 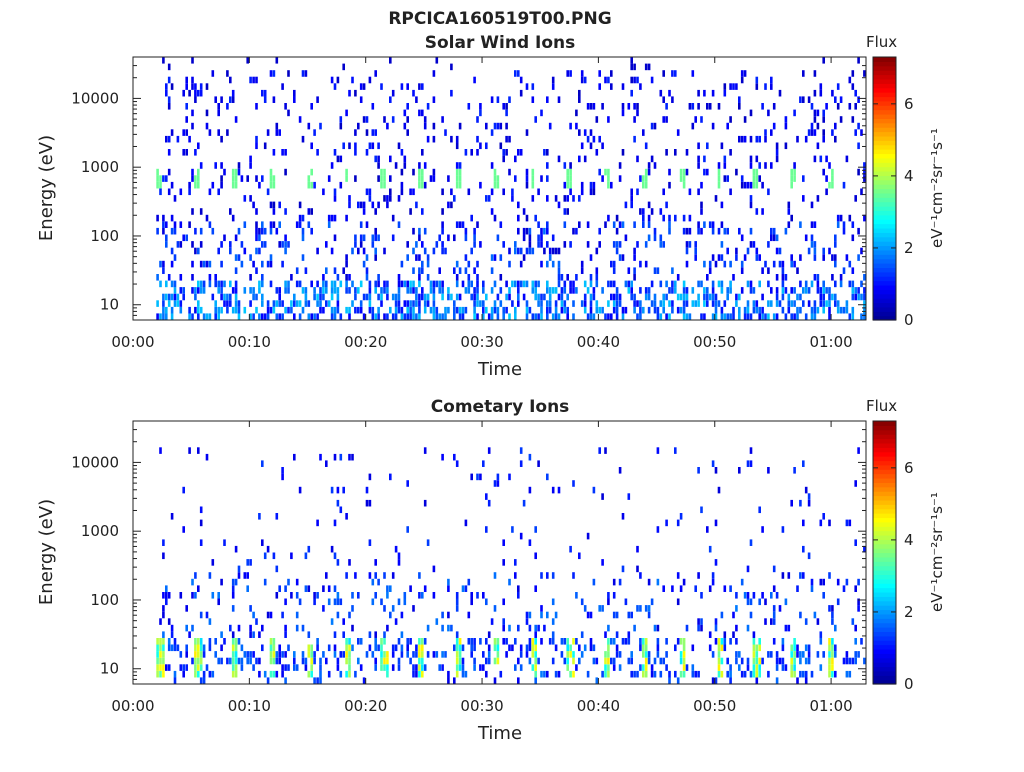 What do you see at coordinates (481, 342) in the screenshot?
I see `x-tick-label: 00:30` at bounding box center [481, 342].